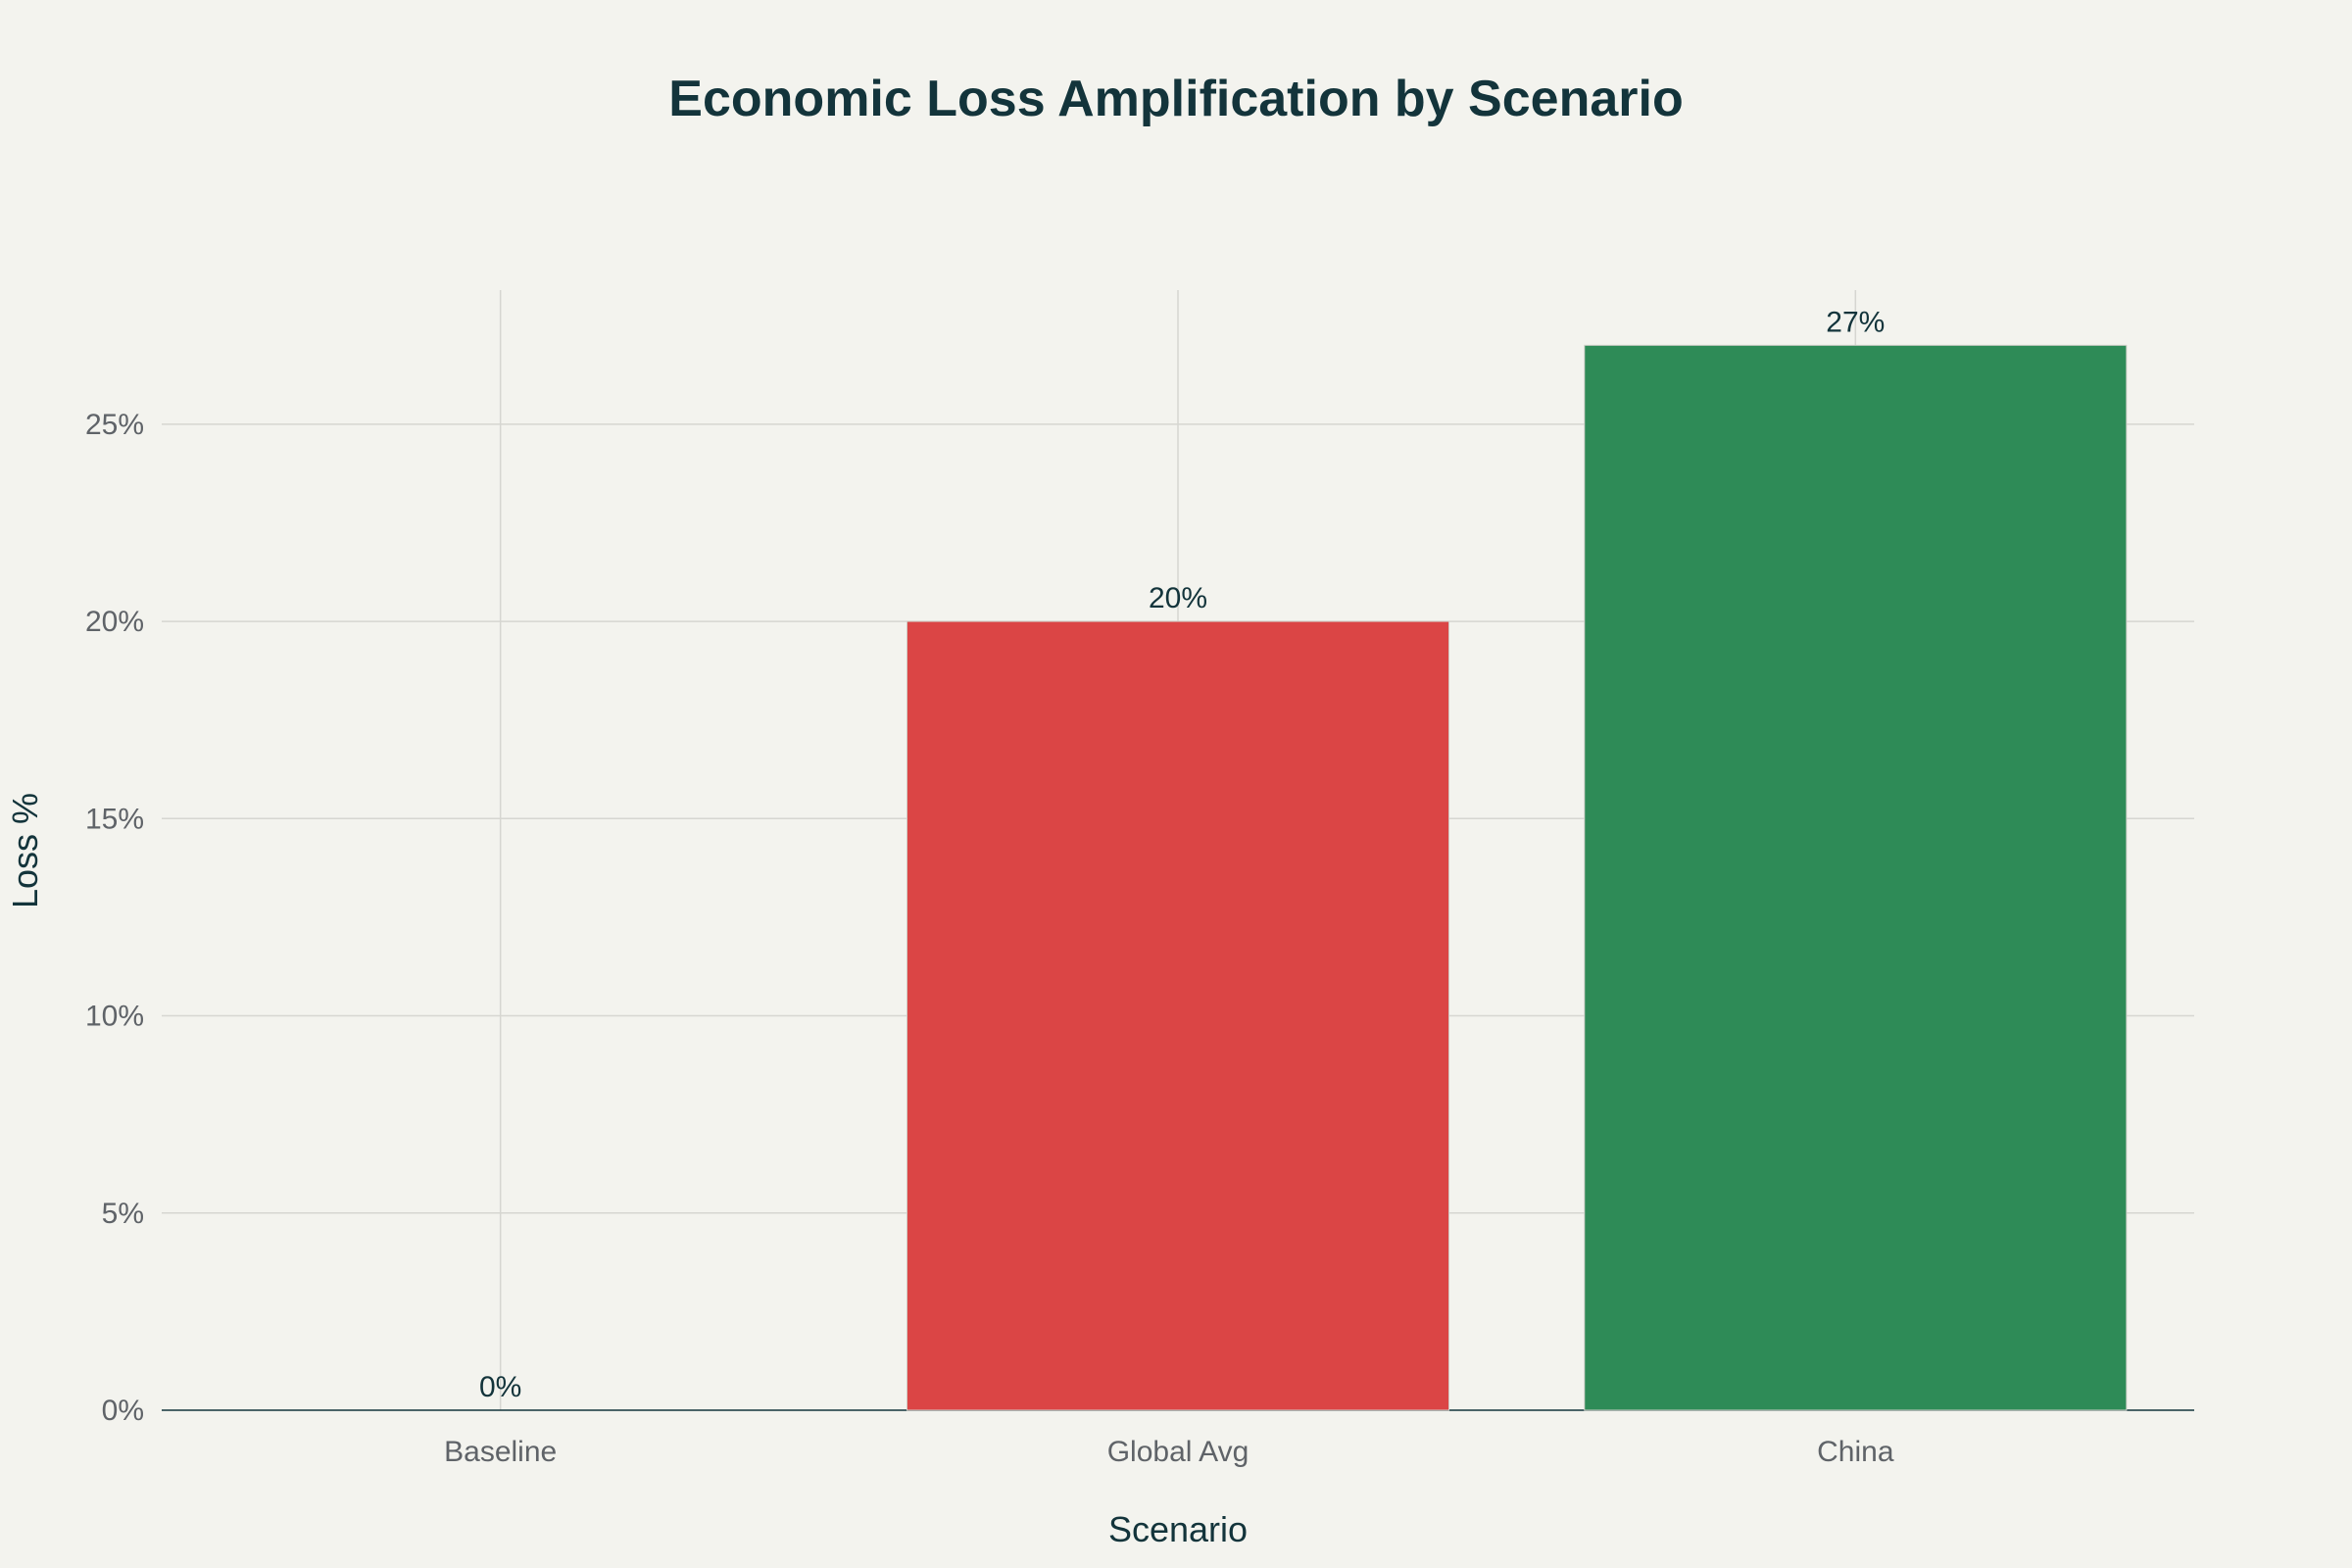 This screenshot has height=1568, width=2352. Describe the element at coordinates (123, 1411) in the screenshot. I see `y-tick-label: 0%` at that location.